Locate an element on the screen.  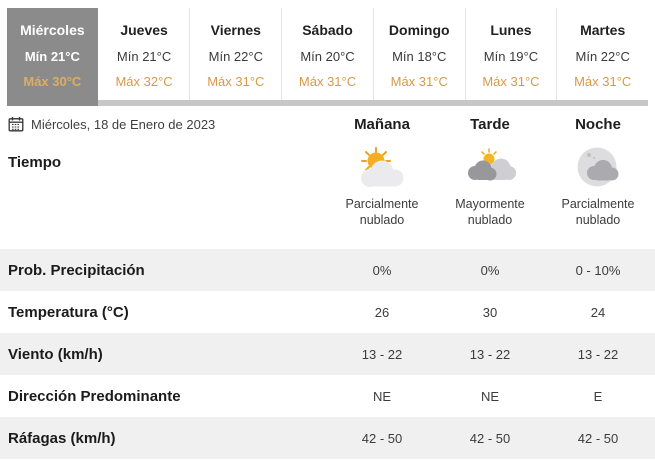
row-label: Viento (km/h) is located at coordinates (55, 354).